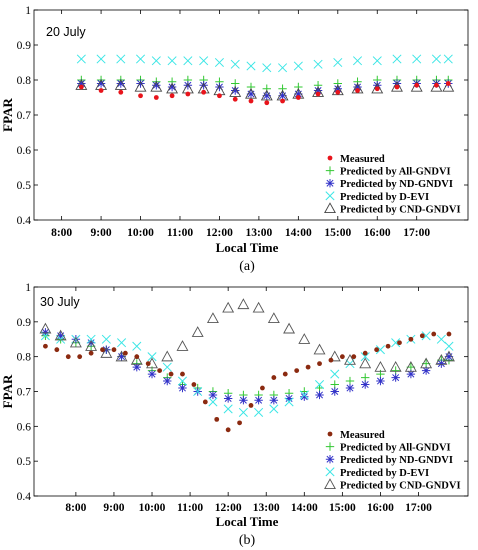 This screenshot has width=478, height=550. I want to click on series-dot, so click(264, 93).